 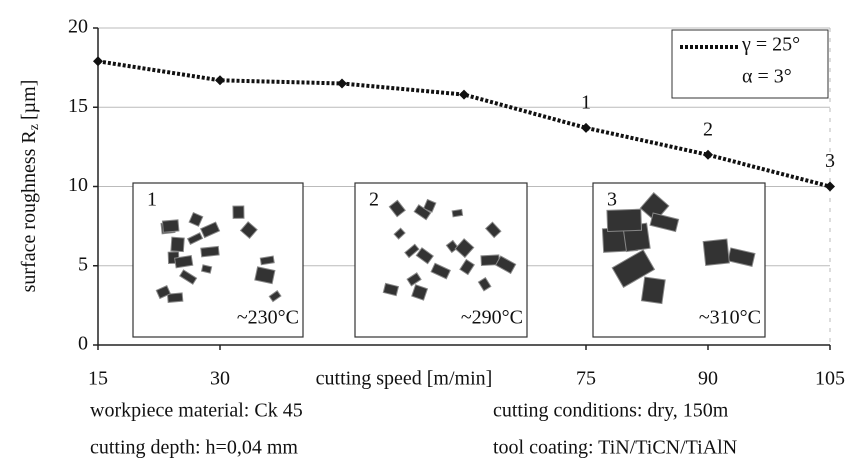 I want to click on inset-label: 2, so click(x=374, y=200).